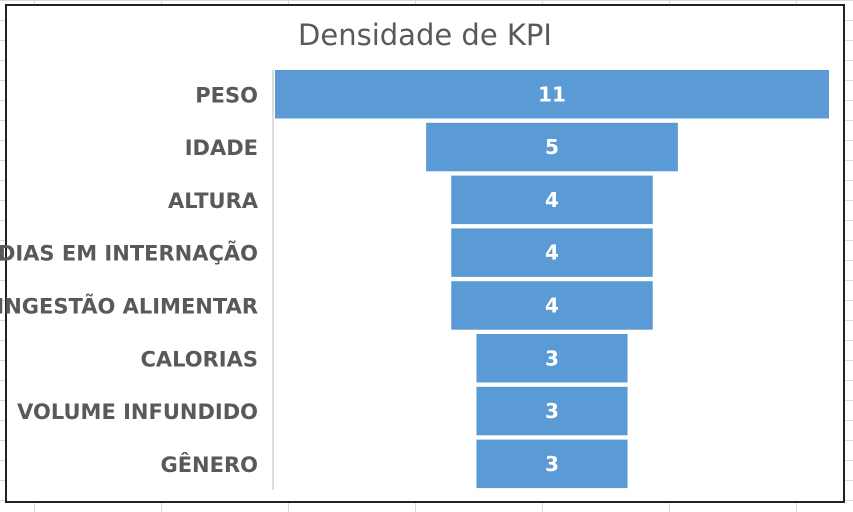 The width and height of the screenshot is (853, 512). What do you see at coordinates (425, 35) in the screenshot?
I see `chart-title: Densidade de KPI` at bounding box center [425, 35].